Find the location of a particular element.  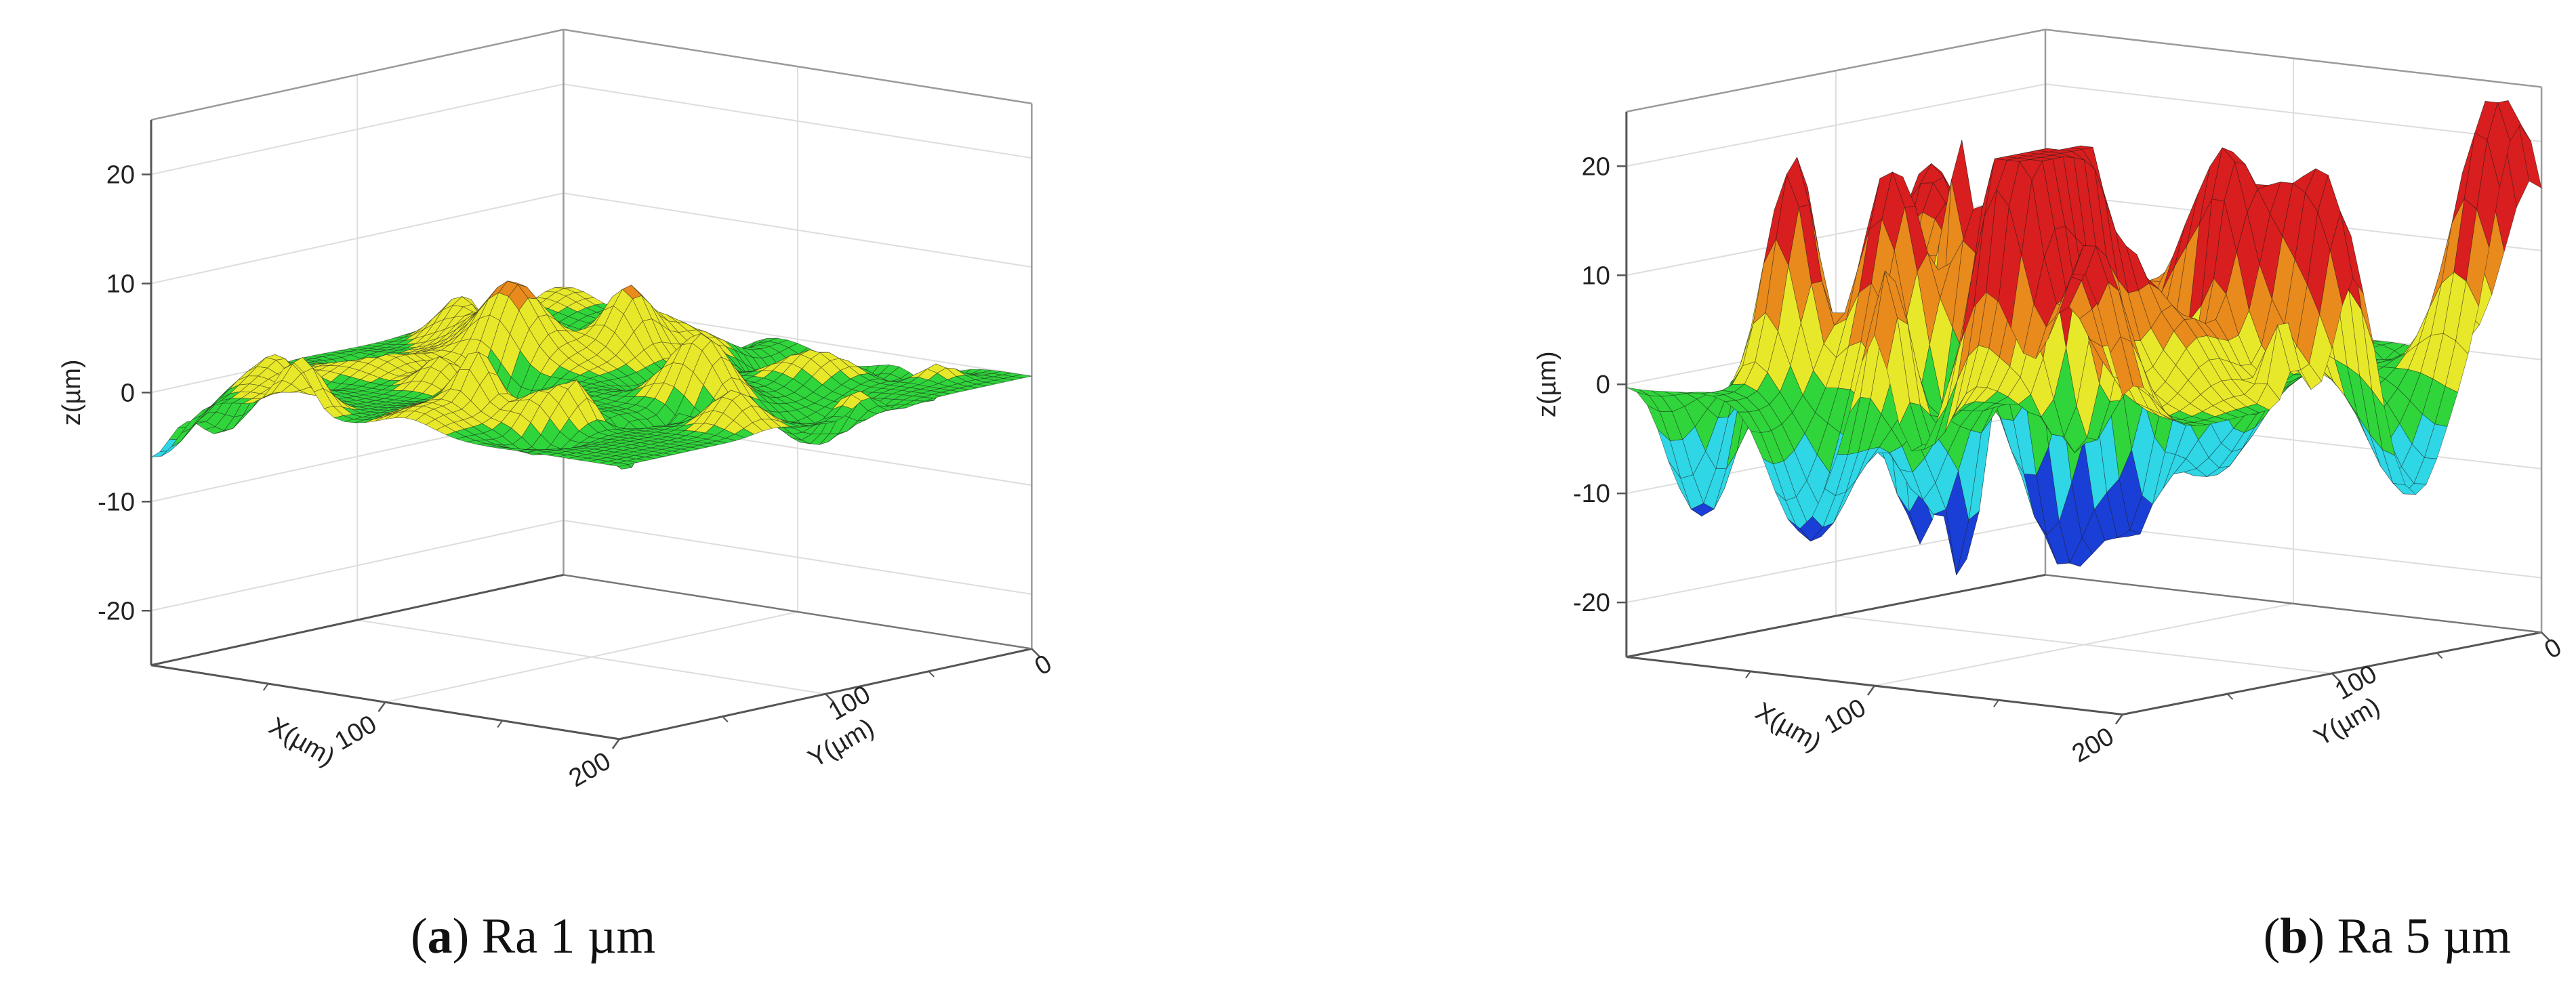

caption-a: (a) Ra 1 µm is located at coordinates (534, 936).